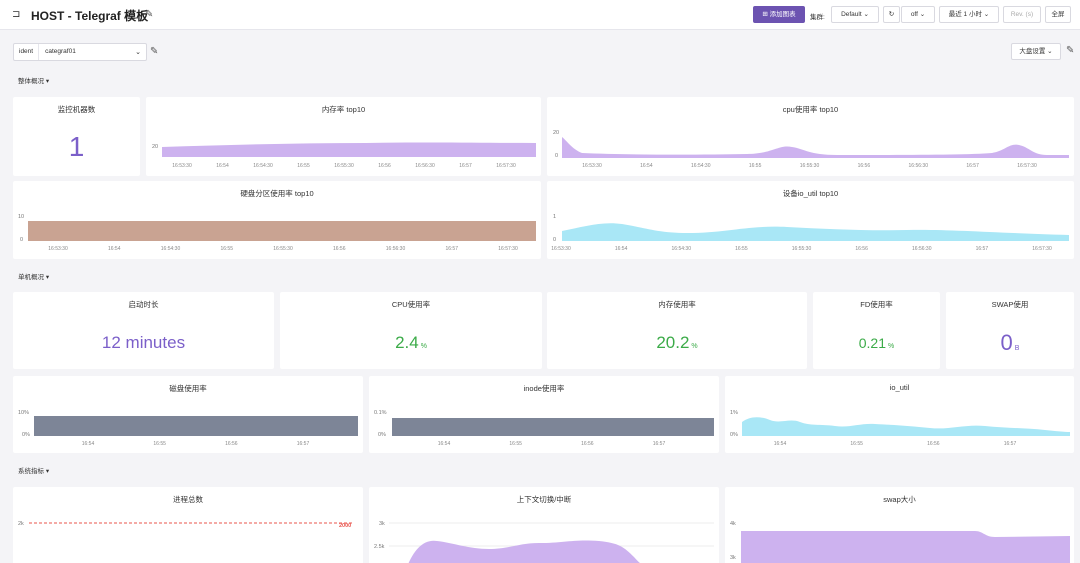 The image size is (1080, 563). I want to click on edit-layout-icon: ✎, so click(1070, 50).